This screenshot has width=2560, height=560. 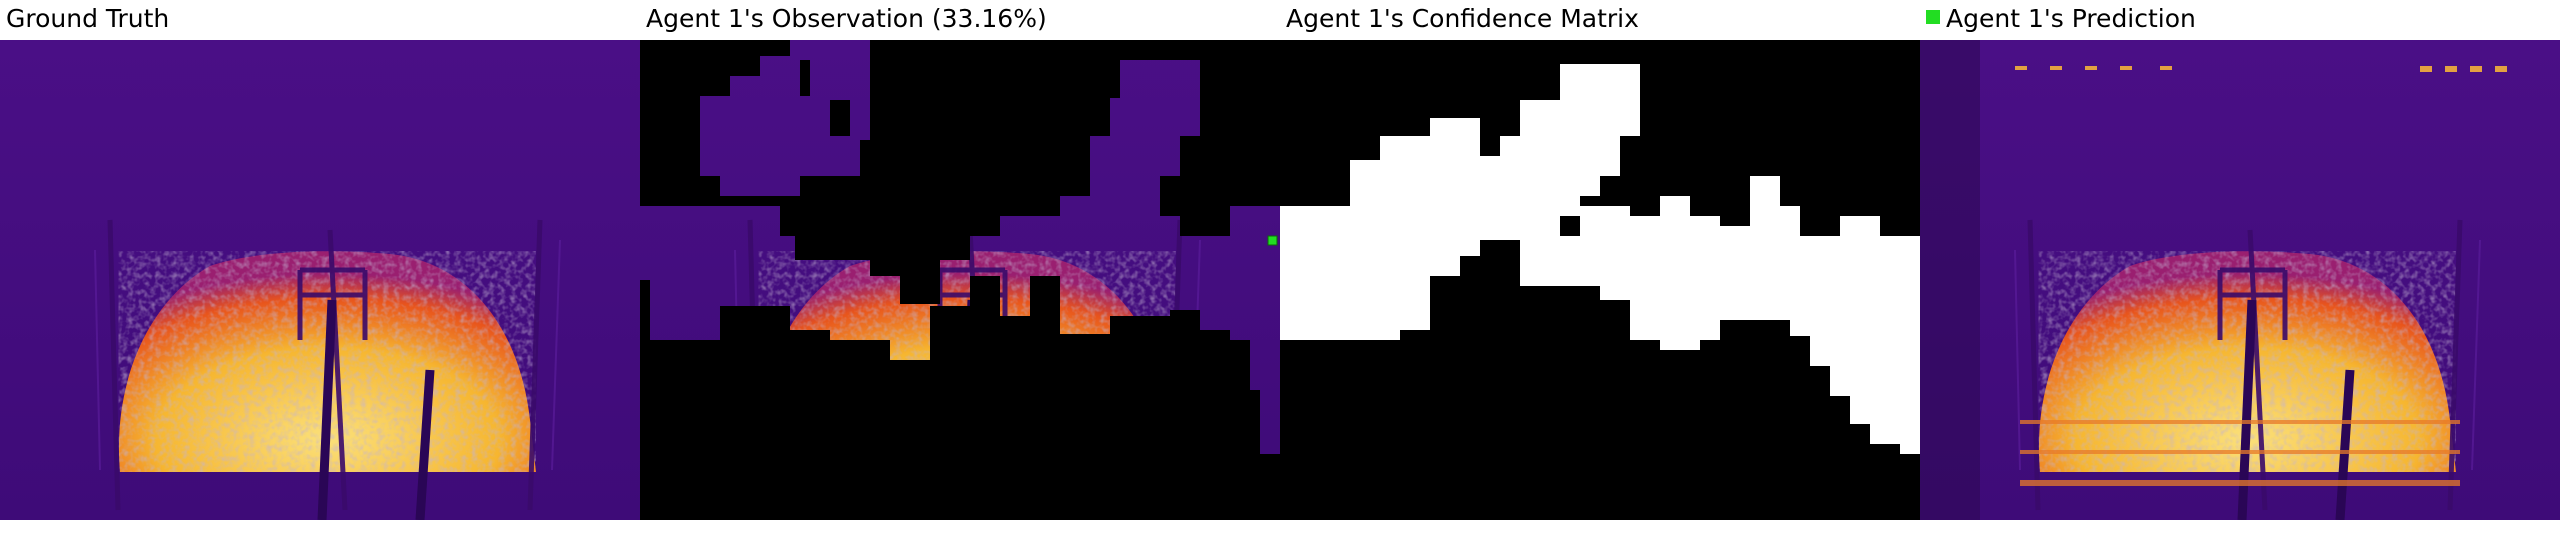 What do you see at coordinates (1272, 240) in the screenshot?
I see `agent-position-marker` at bounding box center [1272, 240].